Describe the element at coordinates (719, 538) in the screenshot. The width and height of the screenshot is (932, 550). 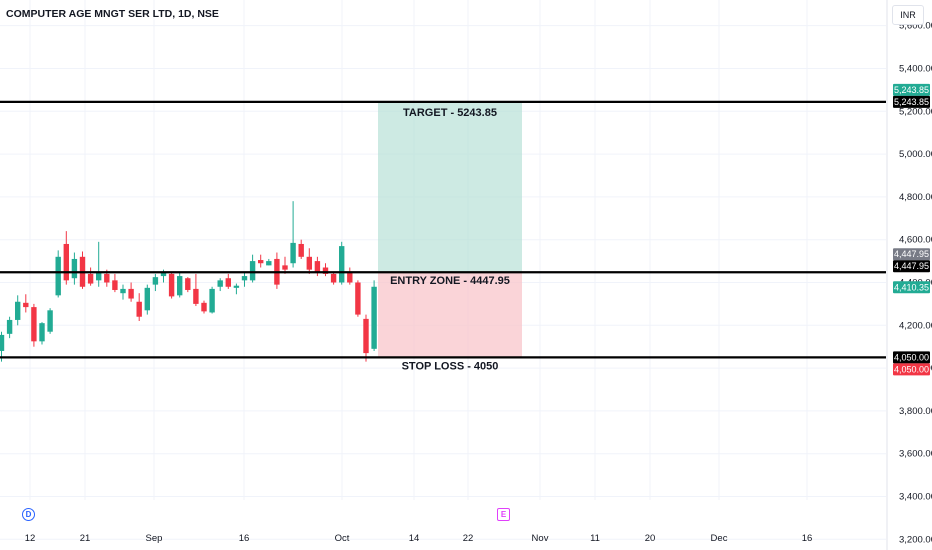
I see `x-tick-label: Dec` at that location.